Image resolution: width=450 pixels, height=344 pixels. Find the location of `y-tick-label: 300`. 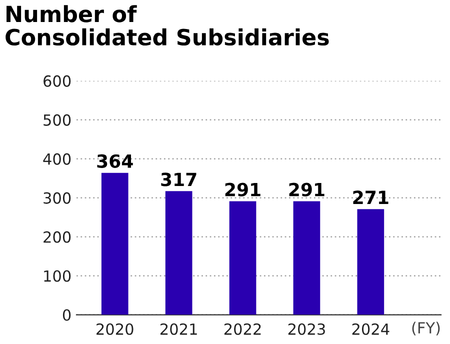

y-tick-label: 300 is located at coordinates (57, 198).